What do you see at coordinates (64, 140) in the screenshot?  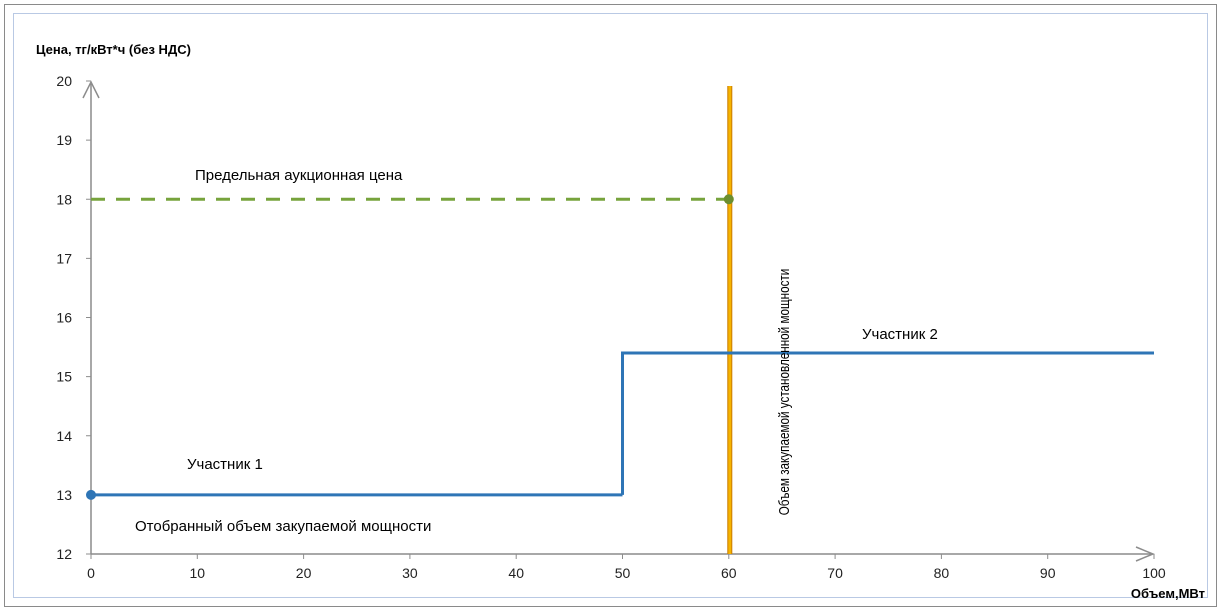 I see `y-tick-label: 19` at bounding box center [64, 140].